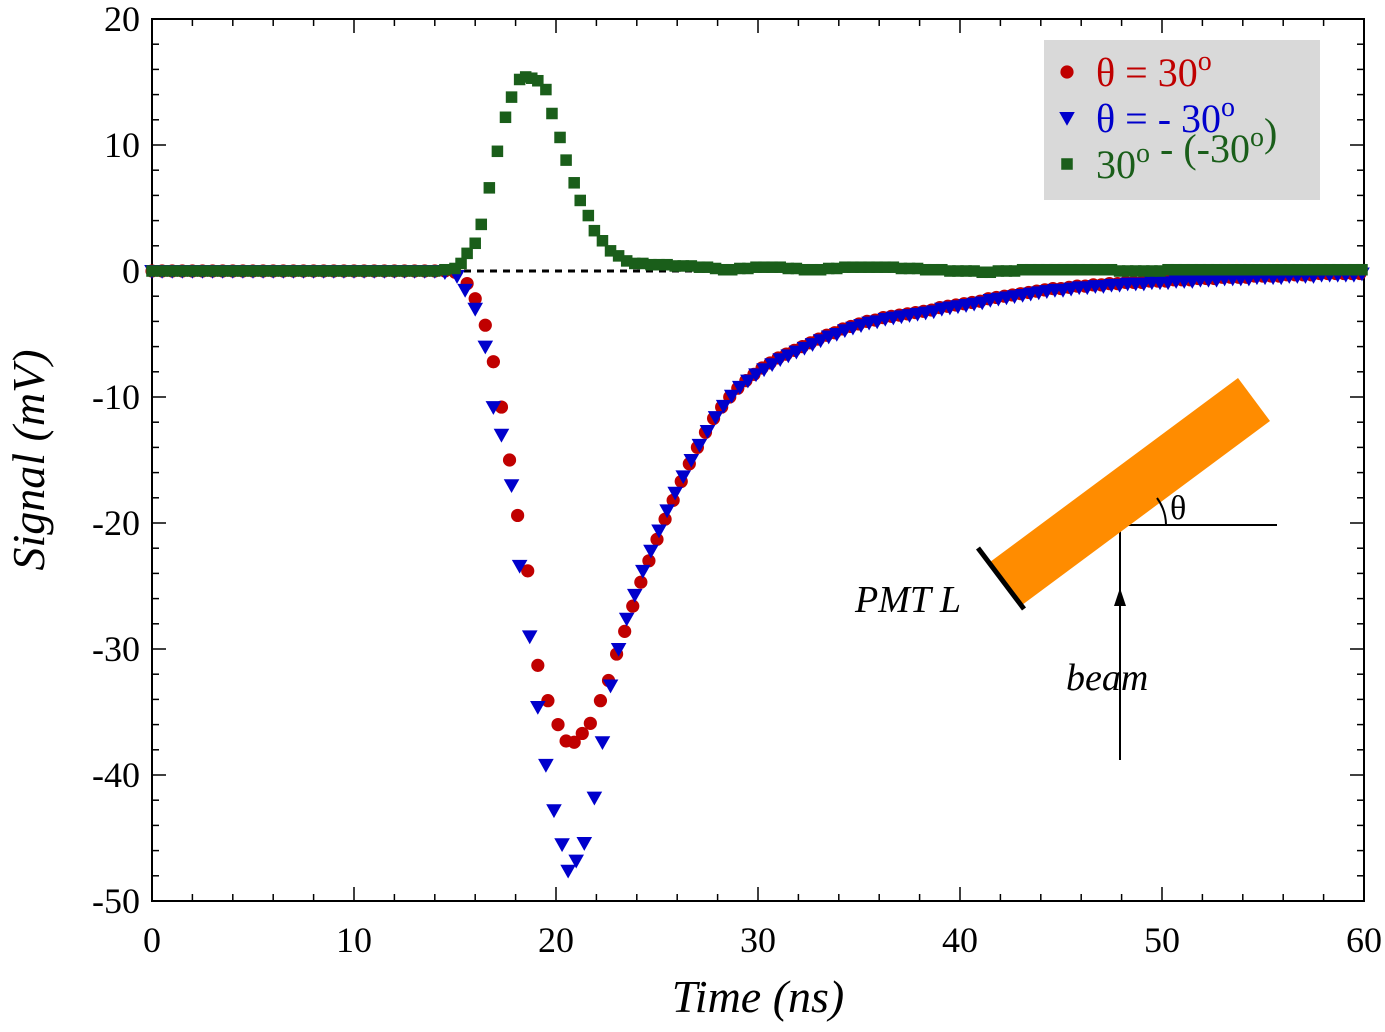 The image size is (1385, 1032). What do you see at coordinates (1165, 116) in the screenshot?
I see `legend-label: θ = - 30o` at bounding box center [1165, 116].